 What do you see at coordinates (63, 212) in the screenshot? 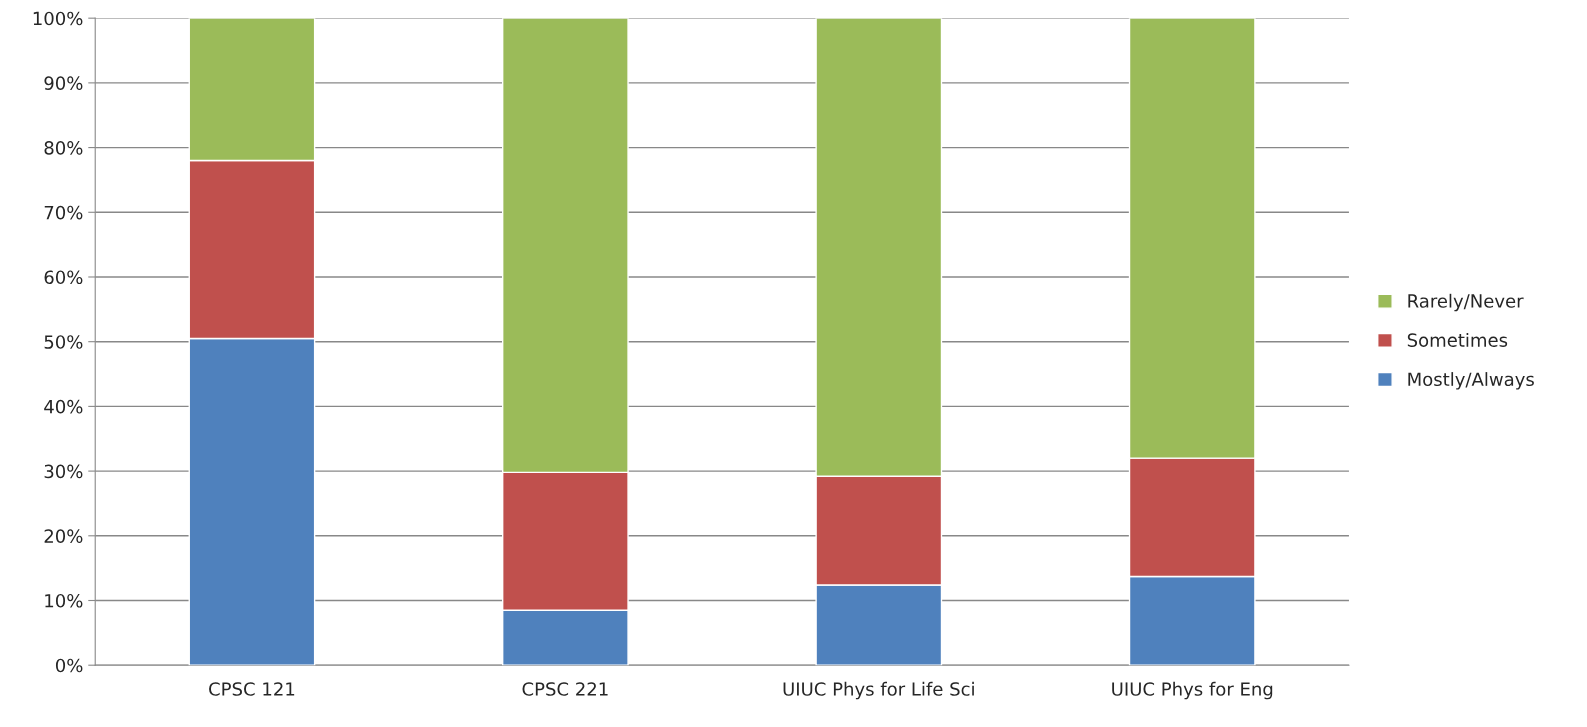
I see `y-tick-label: 70%` at bounding box center [63, 212].